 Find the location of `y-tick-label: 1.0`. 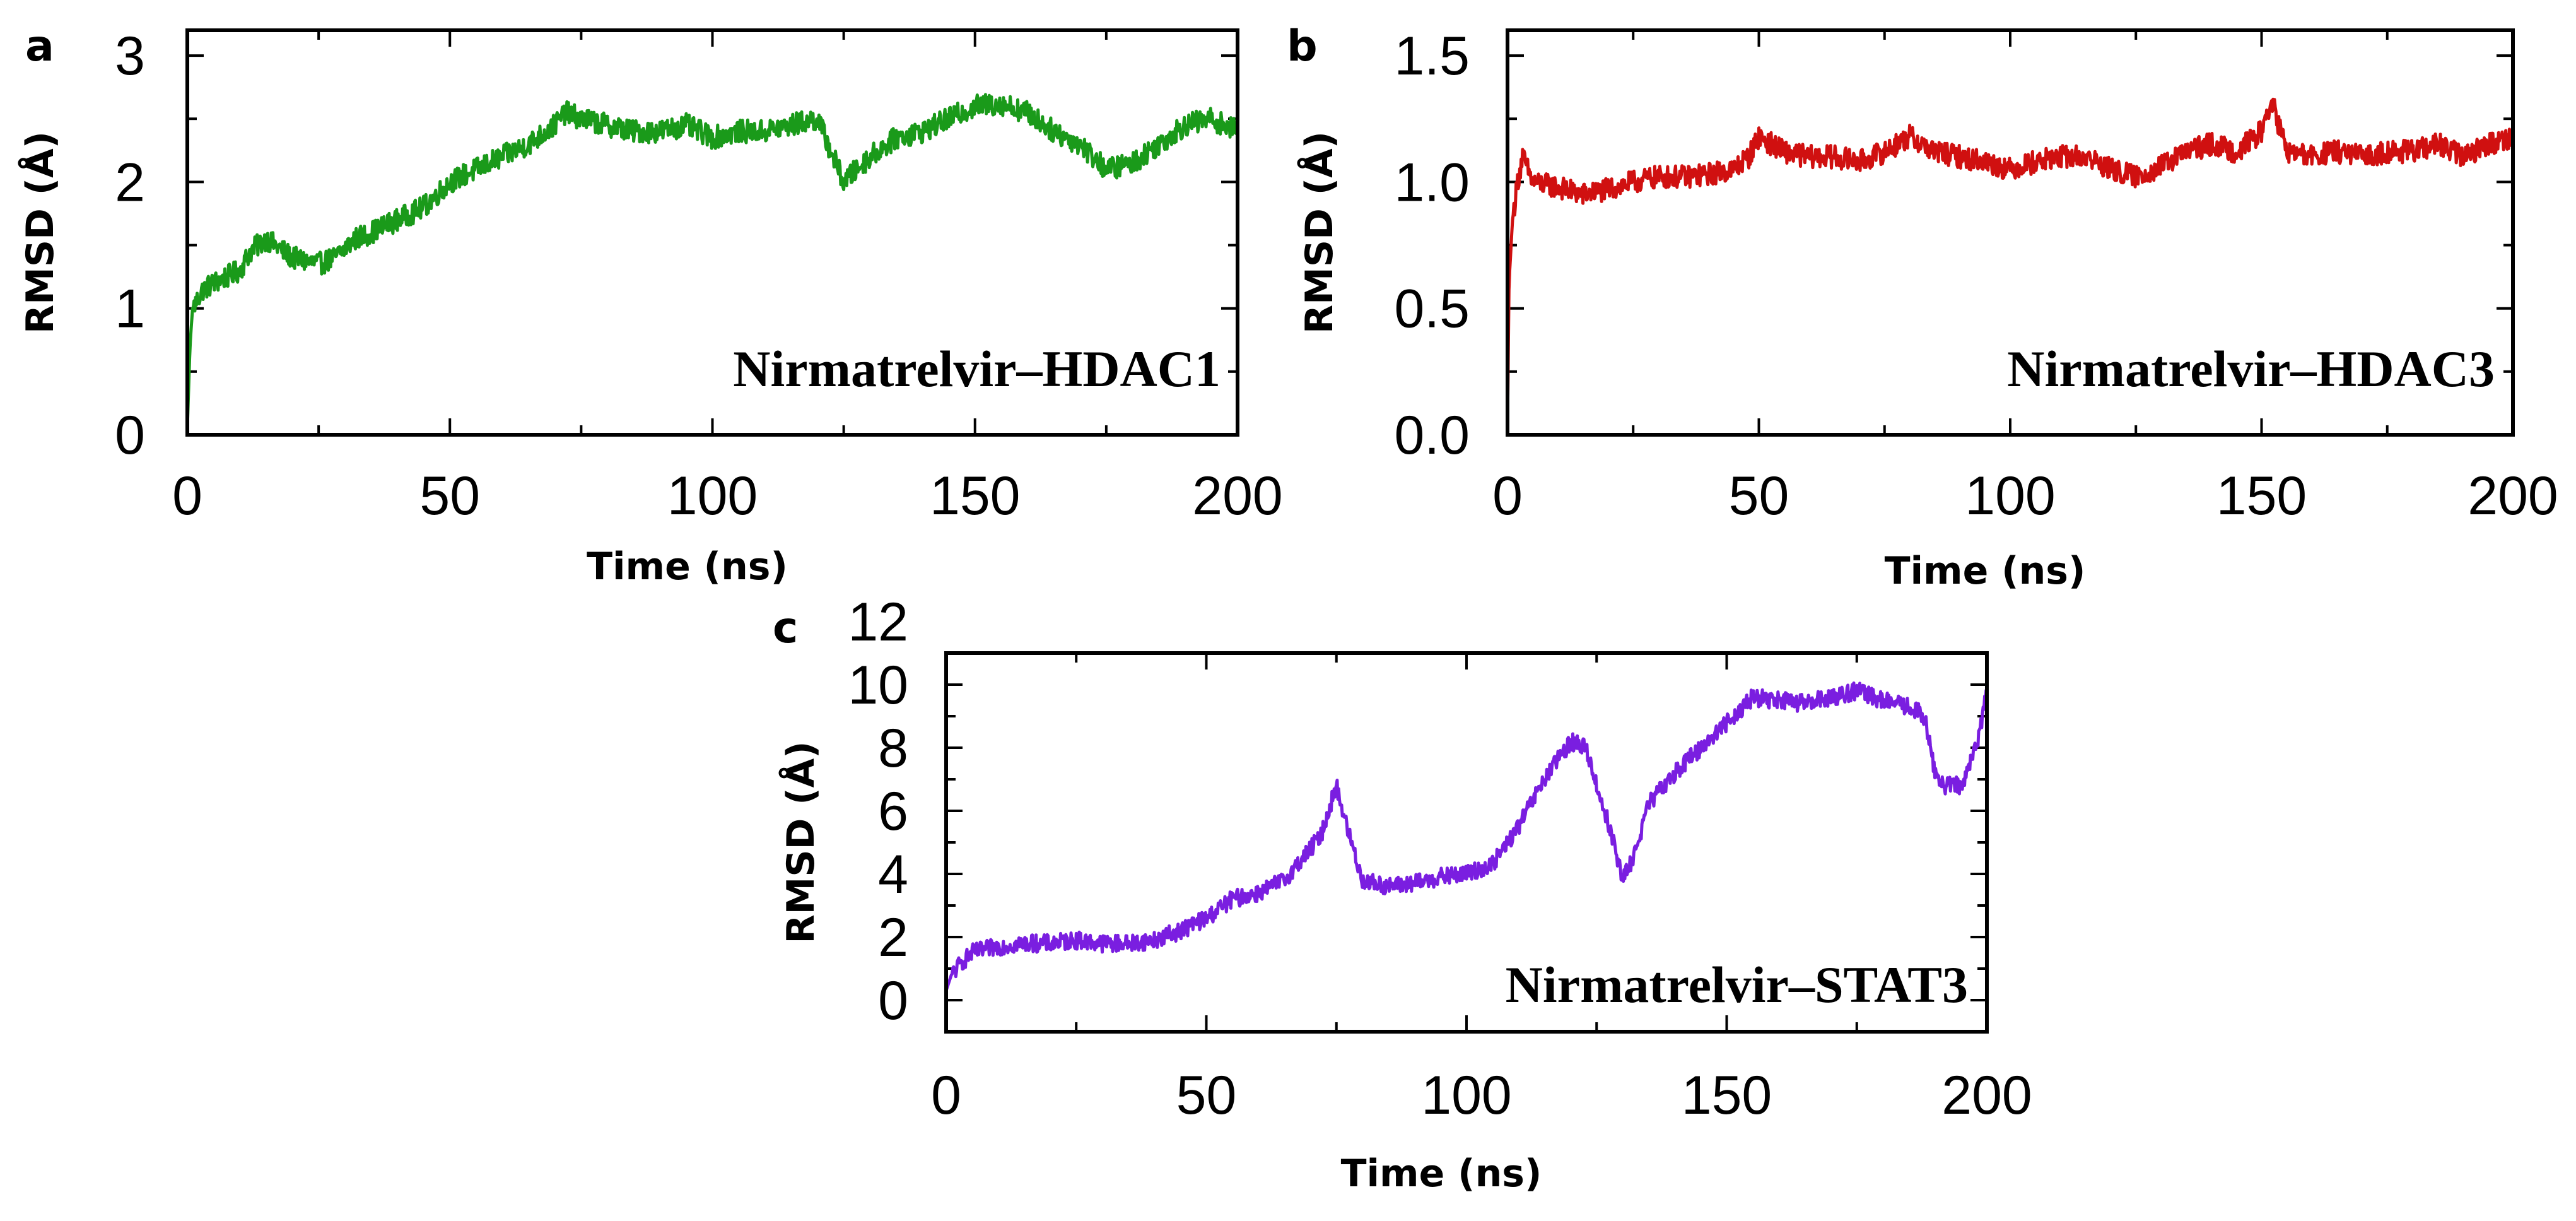

y-tick-label: 1.0 is located at coordinates (1432, 182).